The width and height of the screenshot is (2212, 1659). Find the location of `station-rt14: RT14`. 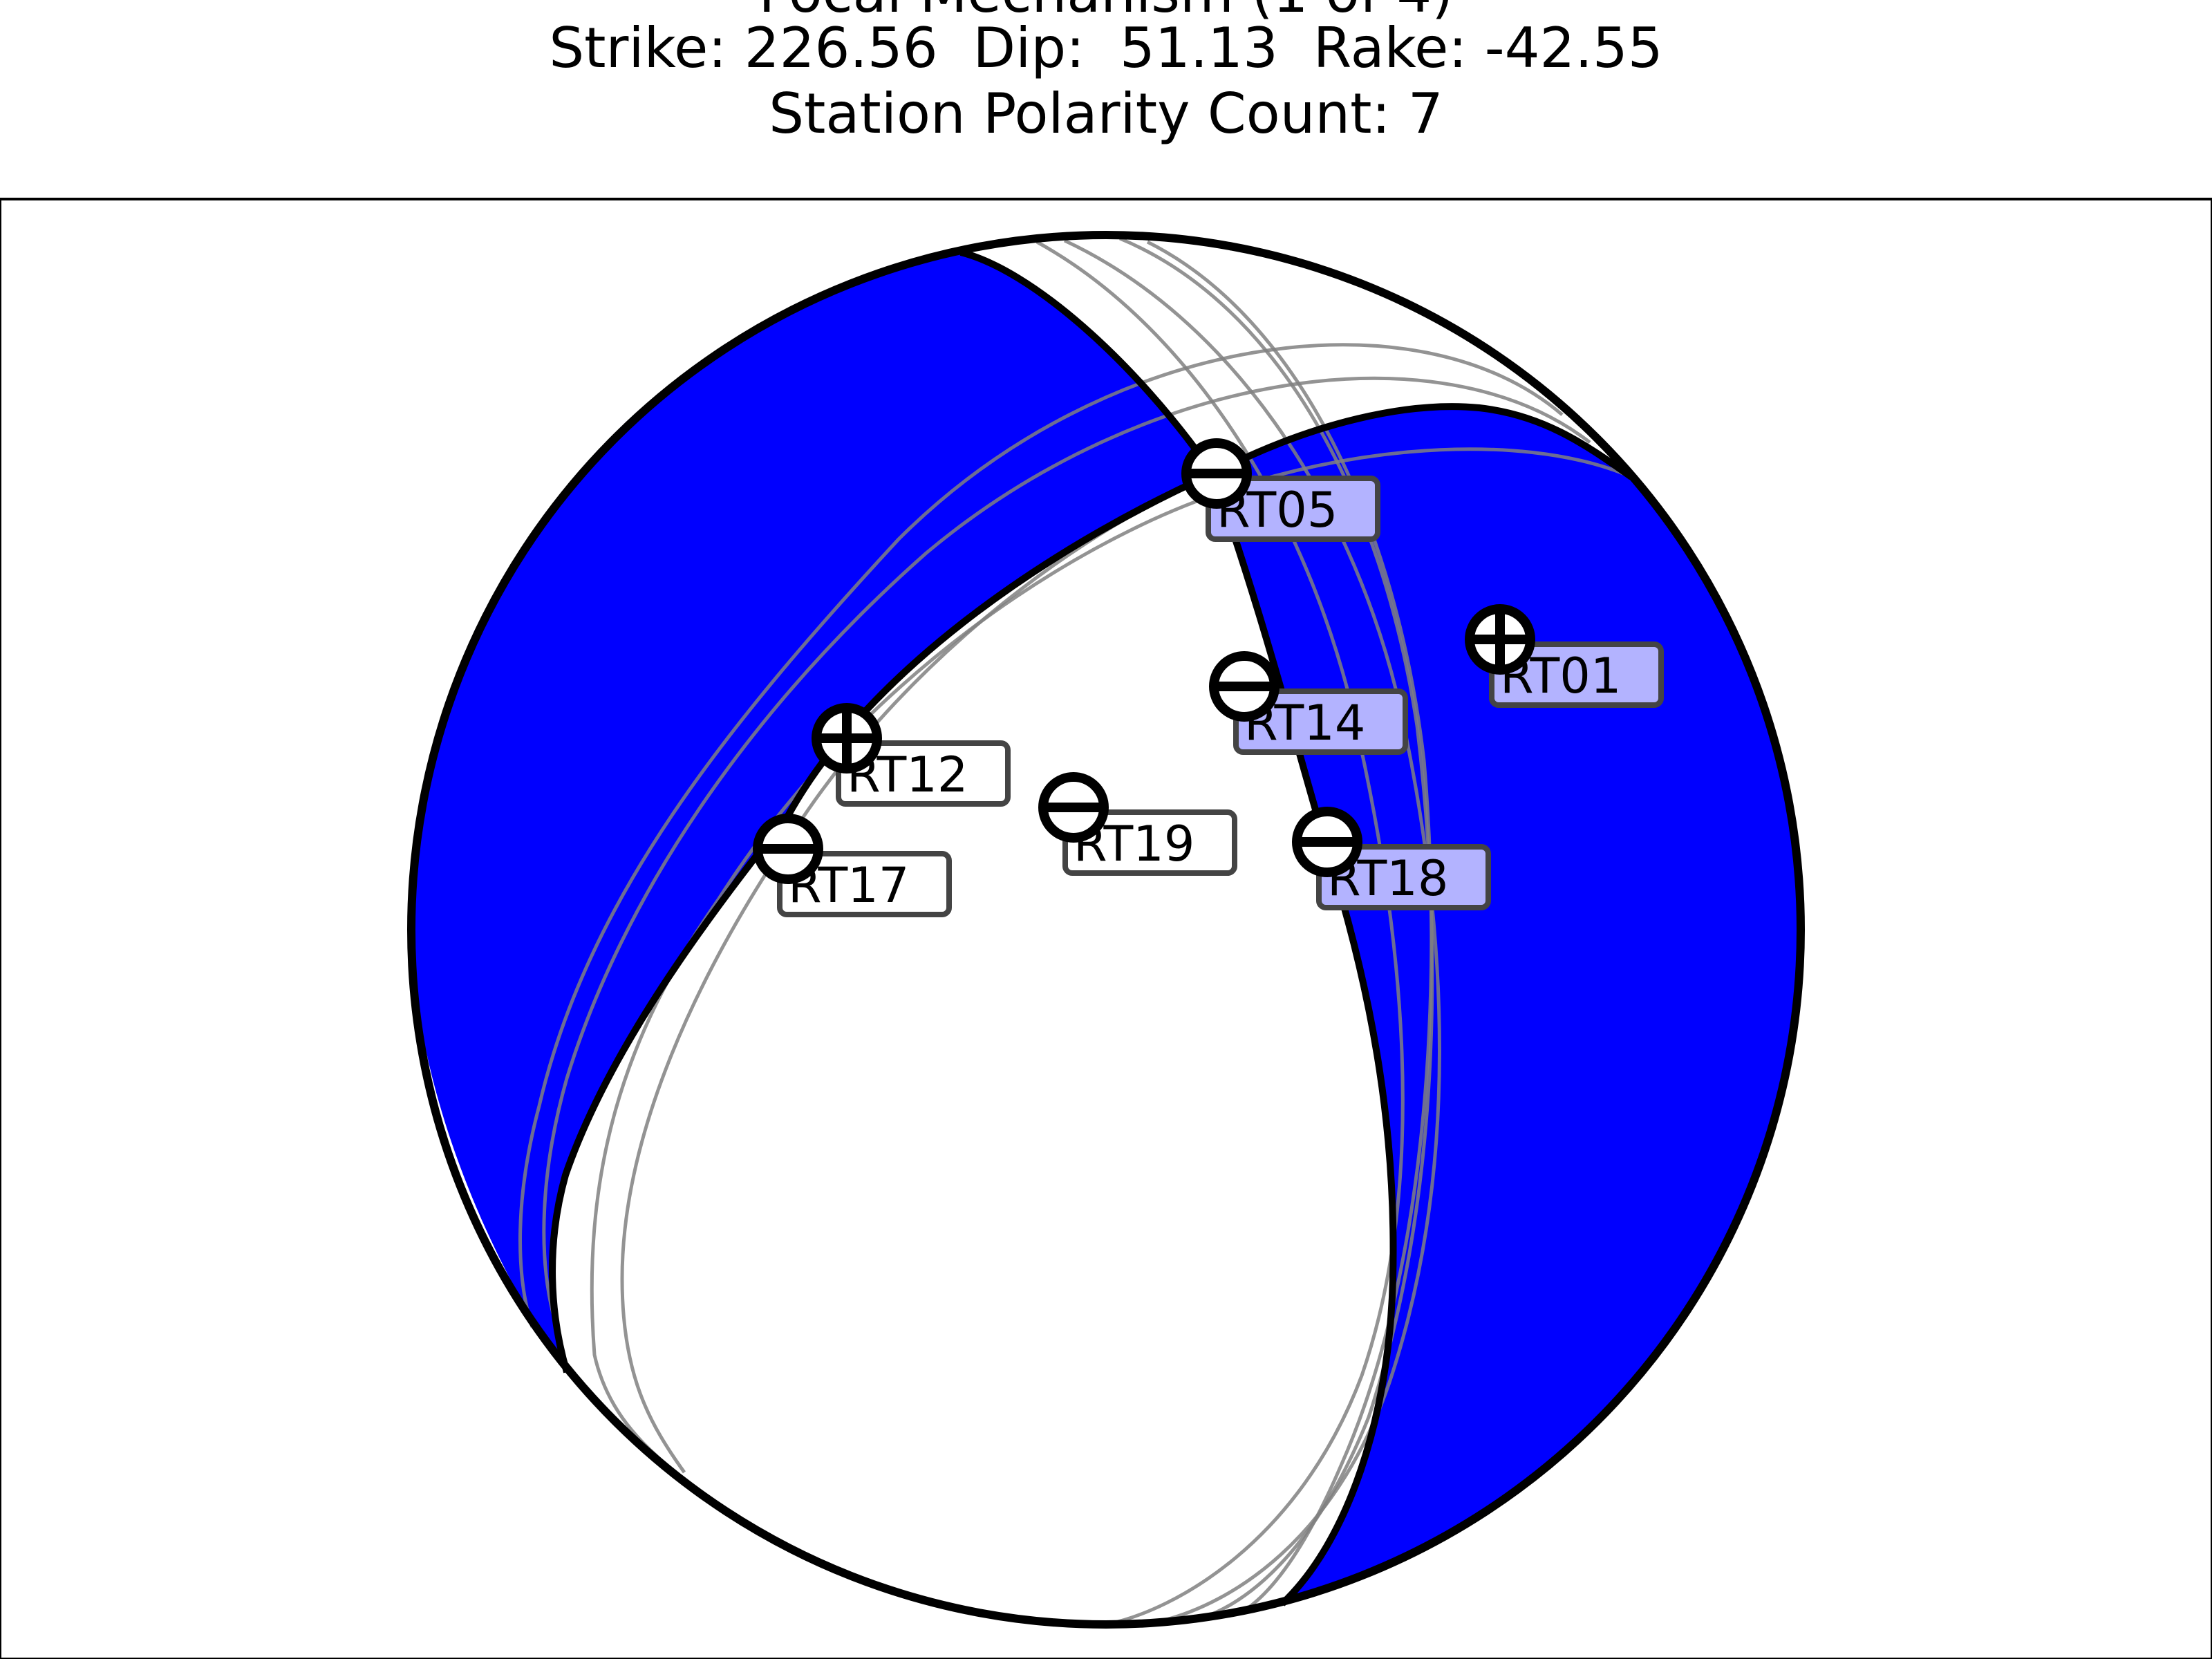

station-rt14: RT14 is located at coordinates (1309, 703).